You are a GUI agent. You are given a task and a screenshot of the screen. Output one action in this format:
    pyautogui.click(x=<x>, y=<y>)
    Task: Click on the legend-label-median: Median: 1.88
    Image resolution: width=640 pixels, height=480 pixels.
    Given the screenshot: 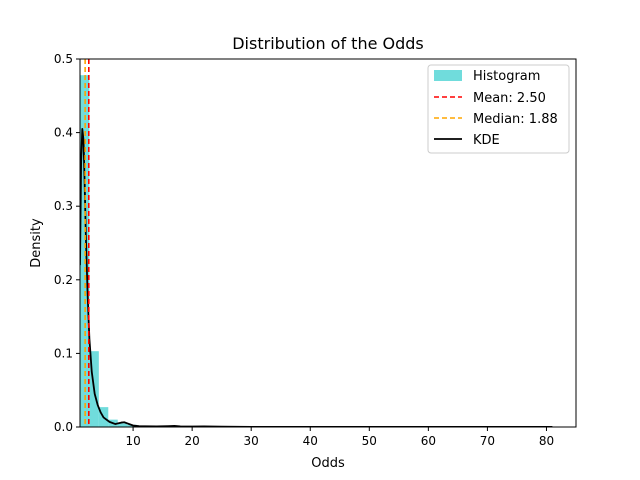 What is the action you would take?
    pyautogui.click(x=515, y=119)
    